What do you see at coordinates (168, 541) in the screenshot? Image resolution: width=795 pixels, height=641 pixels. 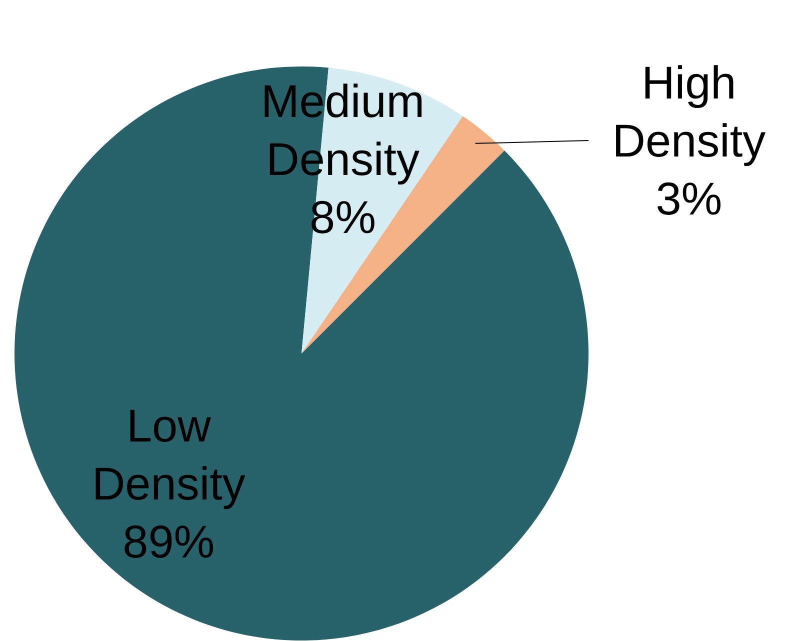 I see `data-label: 89%` at bounding box center [168, 541].